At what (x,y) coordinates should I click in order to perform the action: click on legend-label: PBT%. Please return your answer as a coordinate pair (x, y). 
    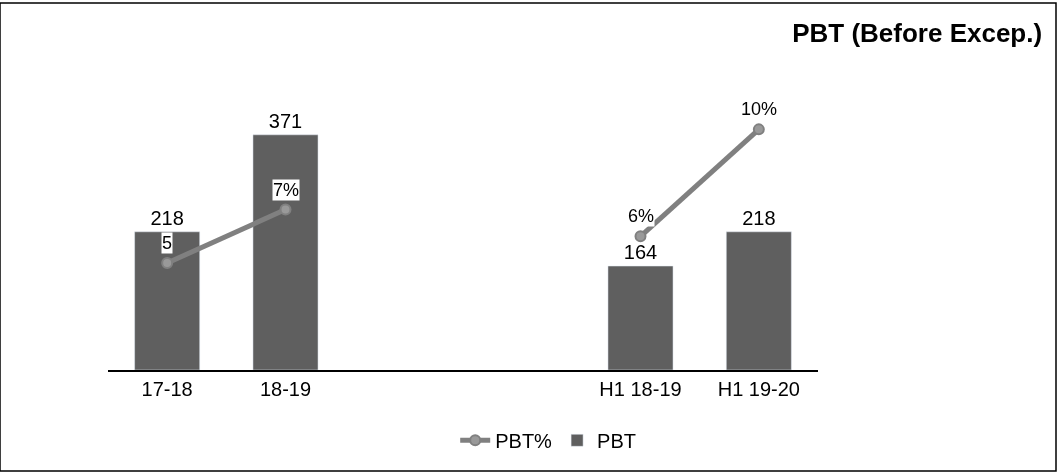
    Looking at the image, I should click on (524, 441).